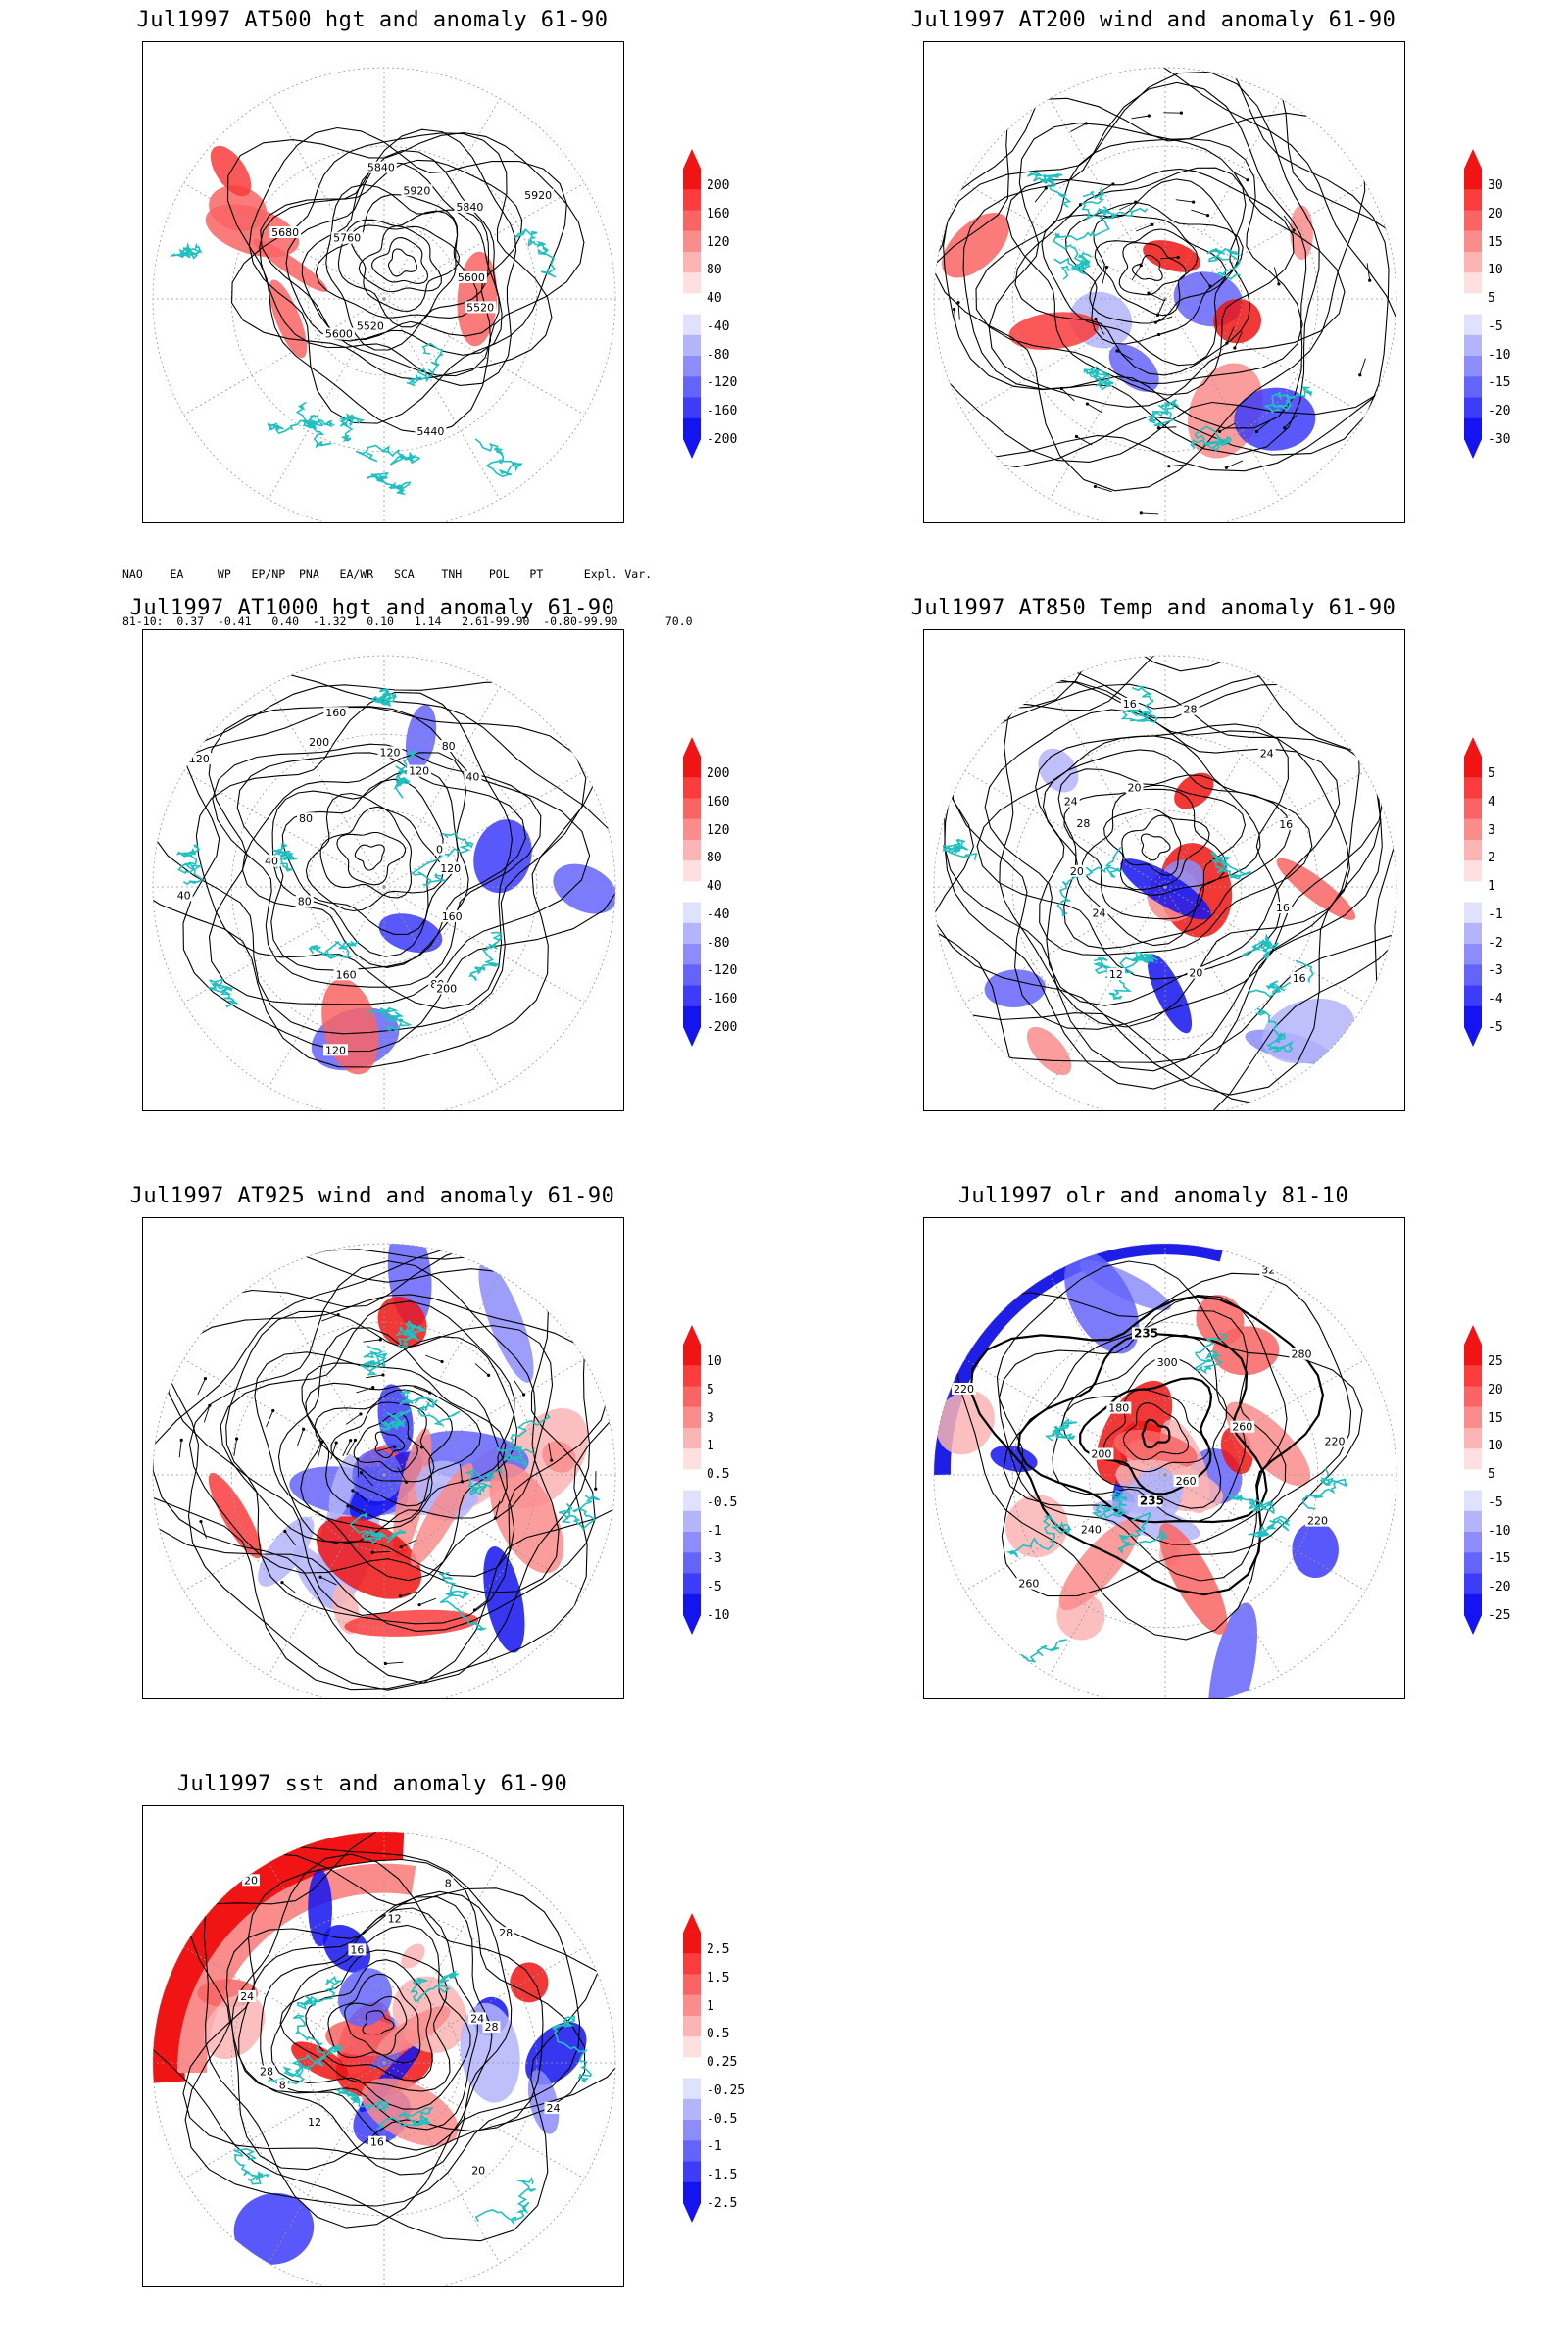 Image resolution: width=1568 pixels, height=2352 pixels. What do you see at coordinates (1495, 971) in the screenshot?
I see `colorbar-tick-label: -3` at bounding box center [1495, 971].